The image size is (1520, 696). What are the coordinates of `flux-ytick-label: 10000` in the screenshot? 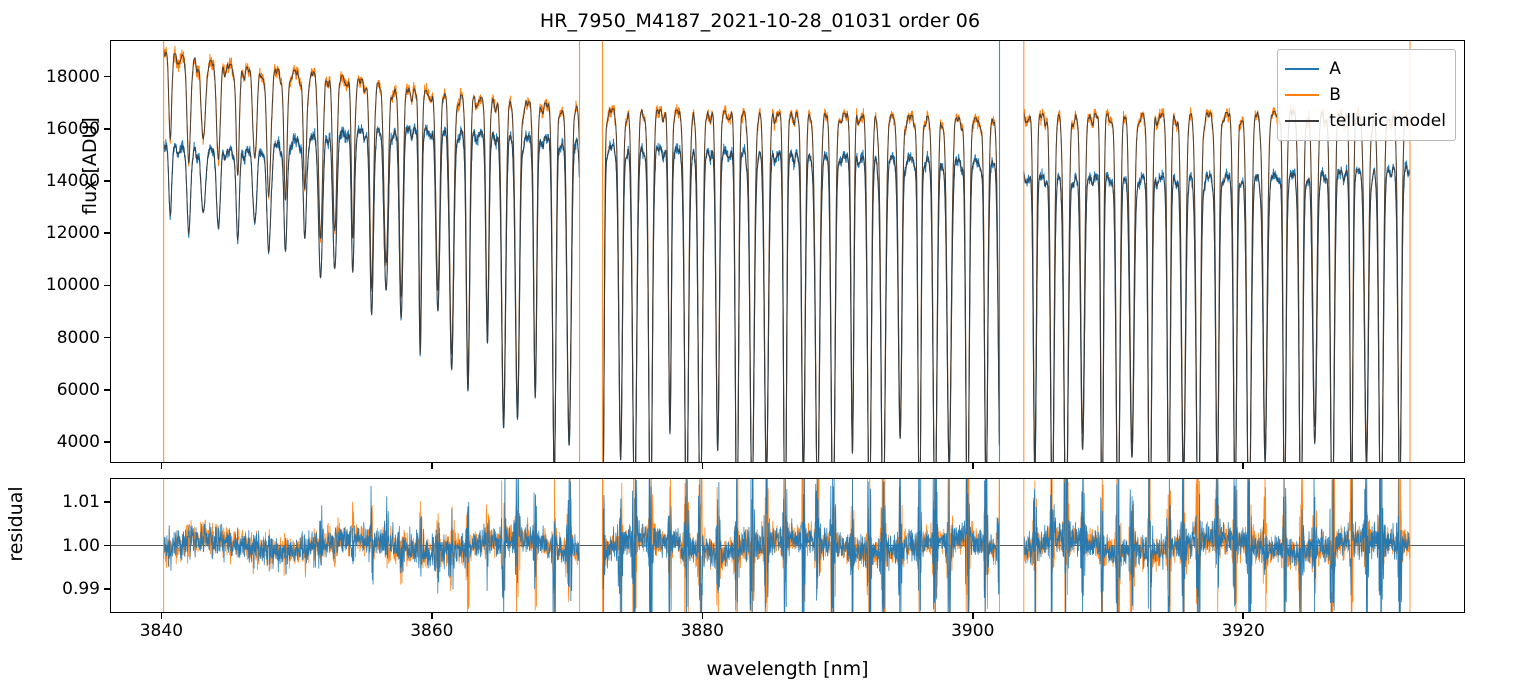 It's located at (72, 285).